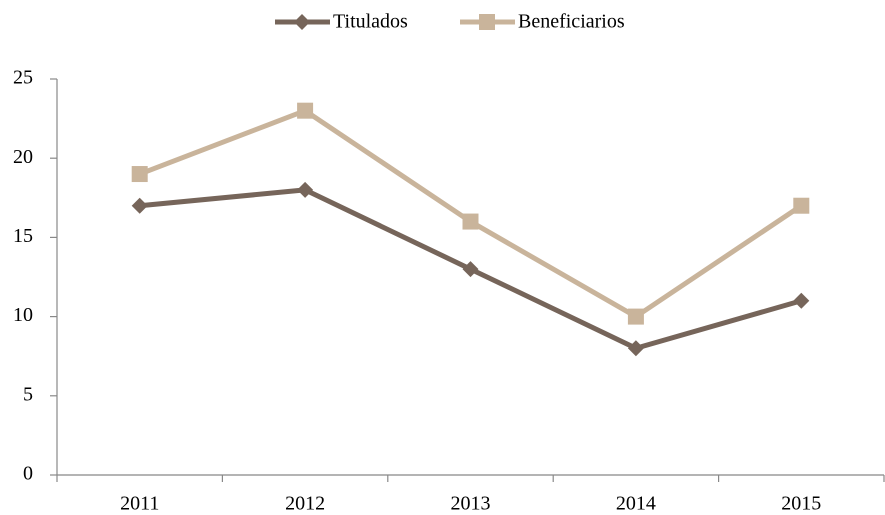 The image size is (885, 515). I want to click on y-tick-label: 5, so click(28, 394).